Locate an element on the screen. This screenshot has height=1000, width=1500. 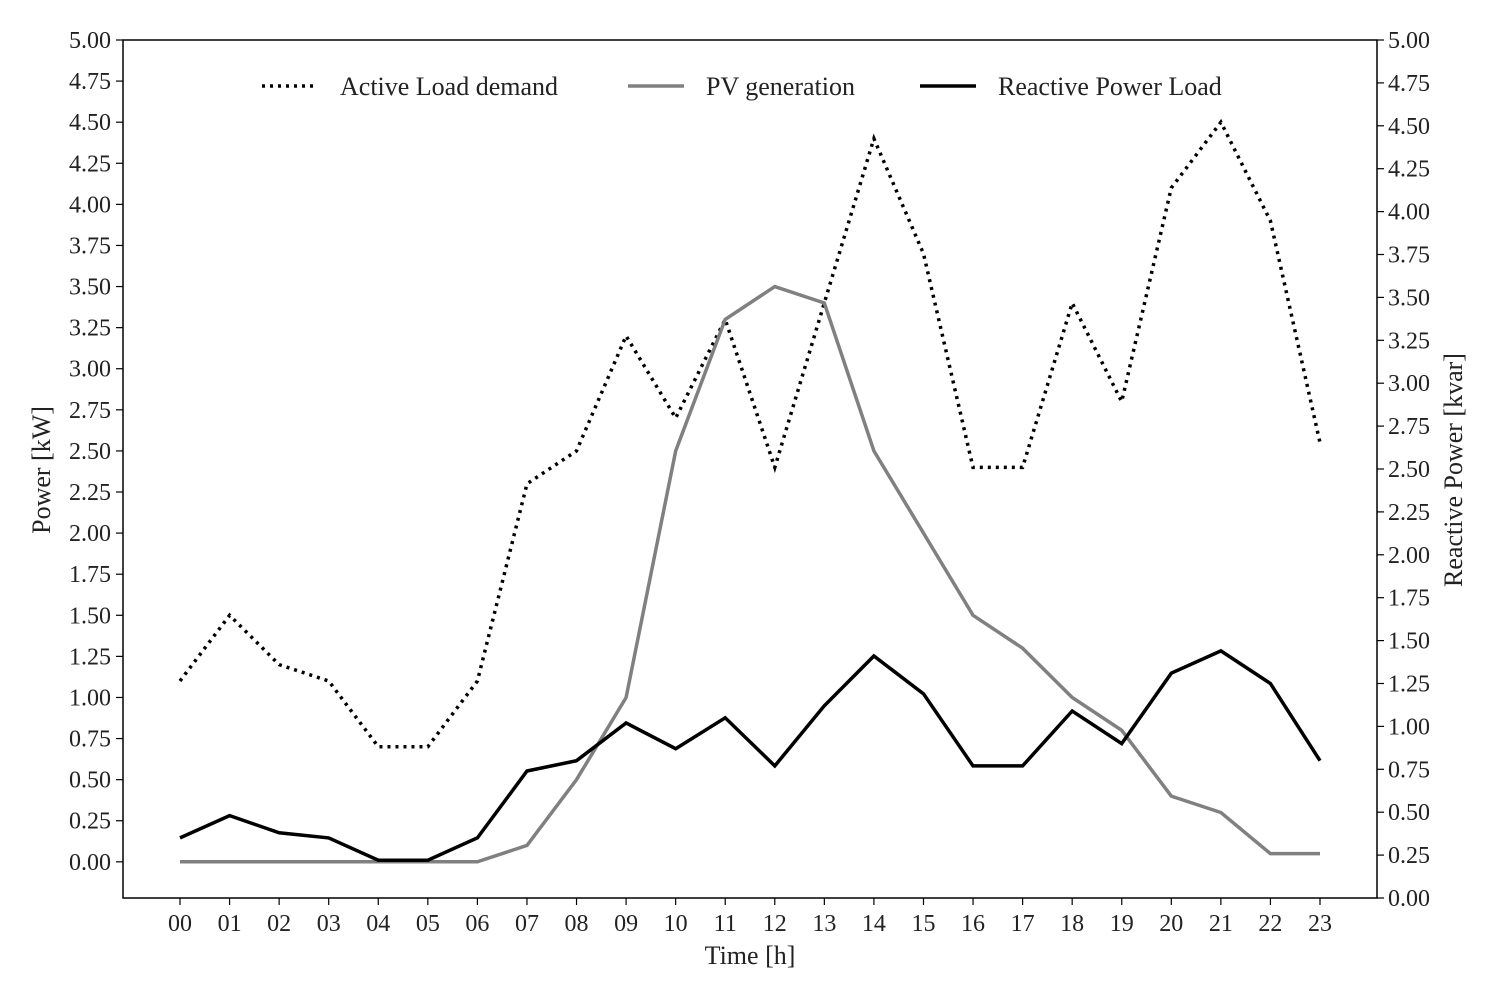
y2-axis-title: Reactive Power [kvar] is located at coordinates (1453, 470).